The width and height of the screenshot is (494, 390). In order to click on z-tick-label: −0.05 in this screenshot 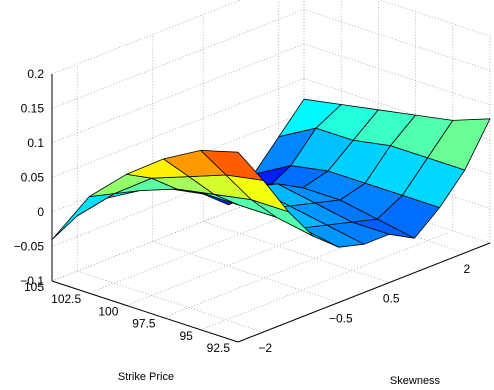, I will do `click(29, 247)`.